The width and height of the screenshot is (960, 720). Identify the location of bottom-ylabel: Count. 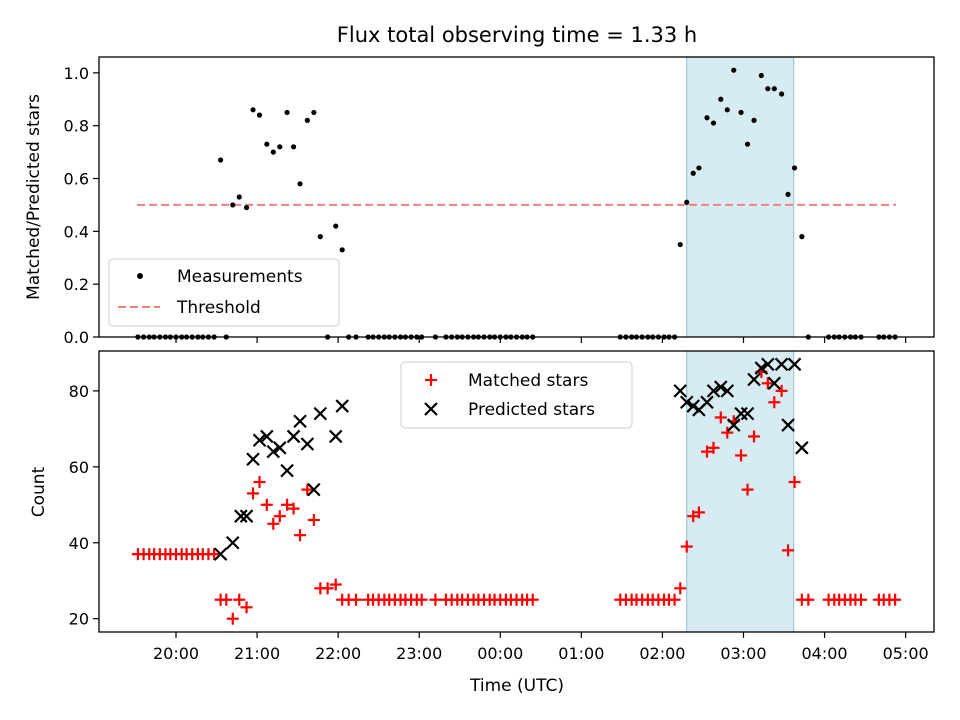
(39, 491).